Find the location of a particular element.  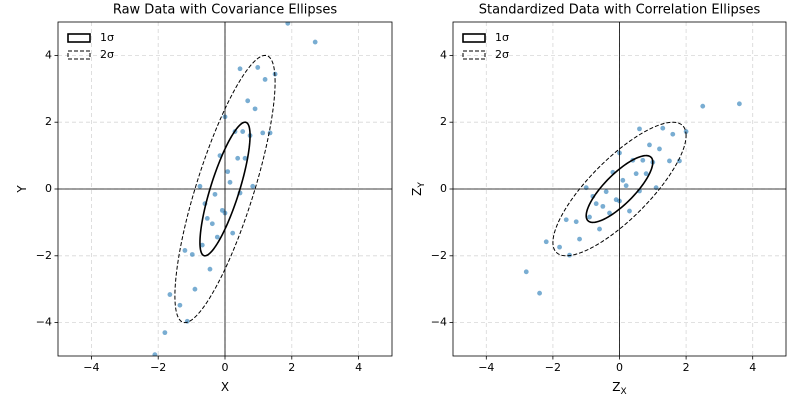

y-axis-label: ZY is located at coordinates (418, 189).